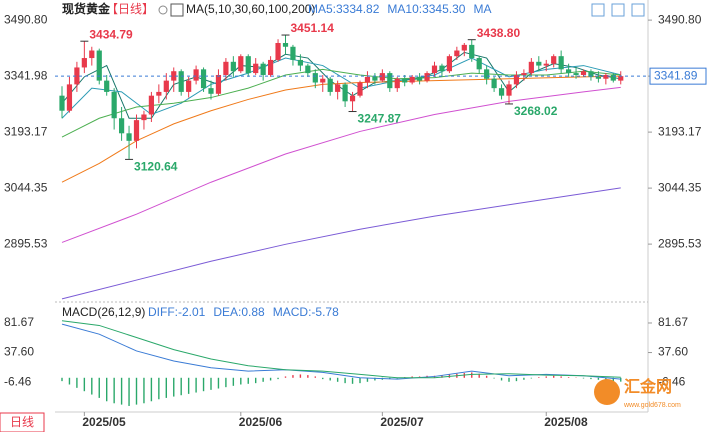  What do you see at coordinates (648, 386) in the screenshot?
I see `brand: 汇金网` at bounding box center [648, 386].